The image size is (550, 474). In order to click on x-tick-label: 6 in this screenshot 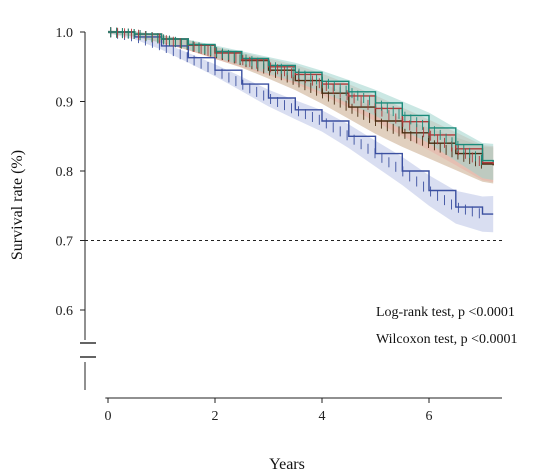, I will do `click(429, 416)`.